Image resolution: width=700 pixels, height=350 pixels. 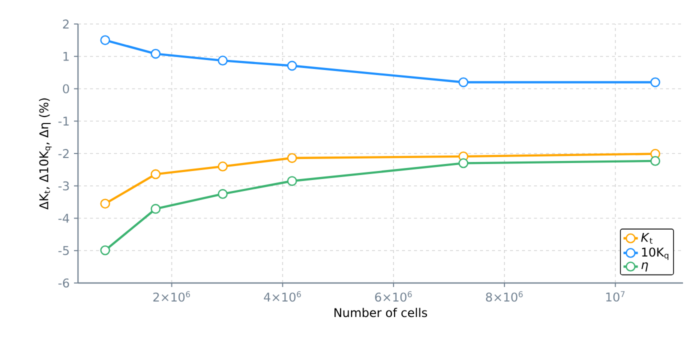 What do you see at coordinates (64, 283) in the screenshot?
I see `y-tick-label: -6` at bounding box center [64, 283].